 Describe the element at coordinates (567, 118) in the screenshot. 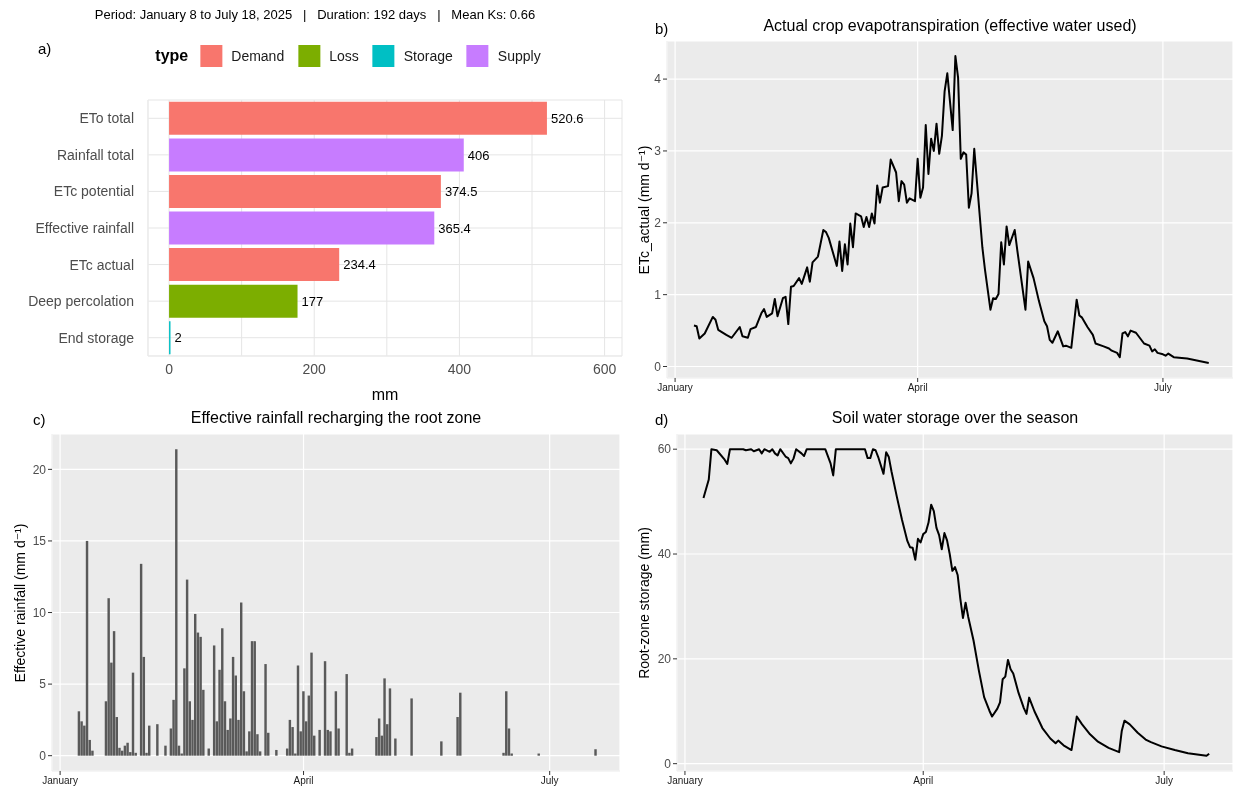

I see `data-label: 520.6` at that location.